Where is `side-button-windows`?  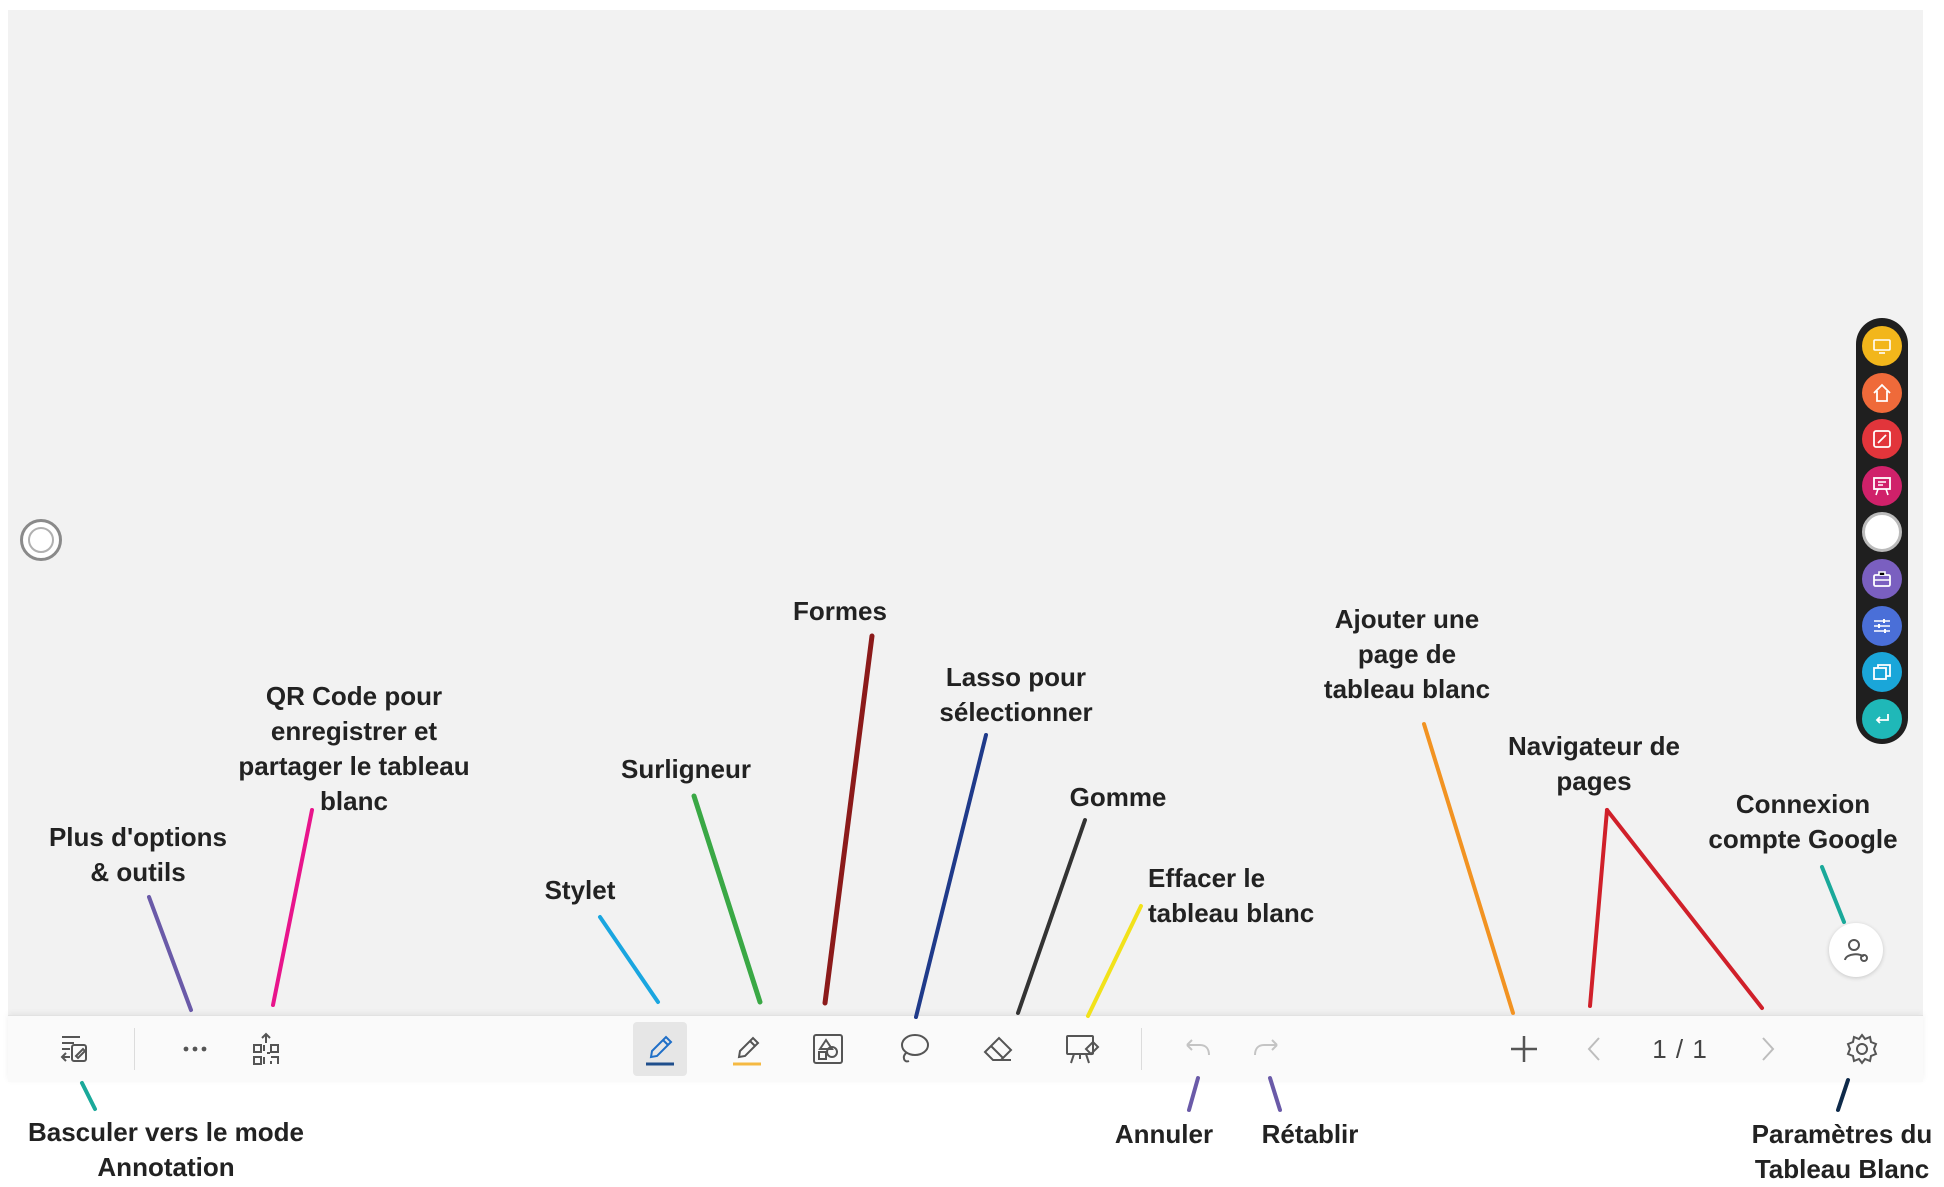
side-button-windows is located at coordinates (1882, 672).